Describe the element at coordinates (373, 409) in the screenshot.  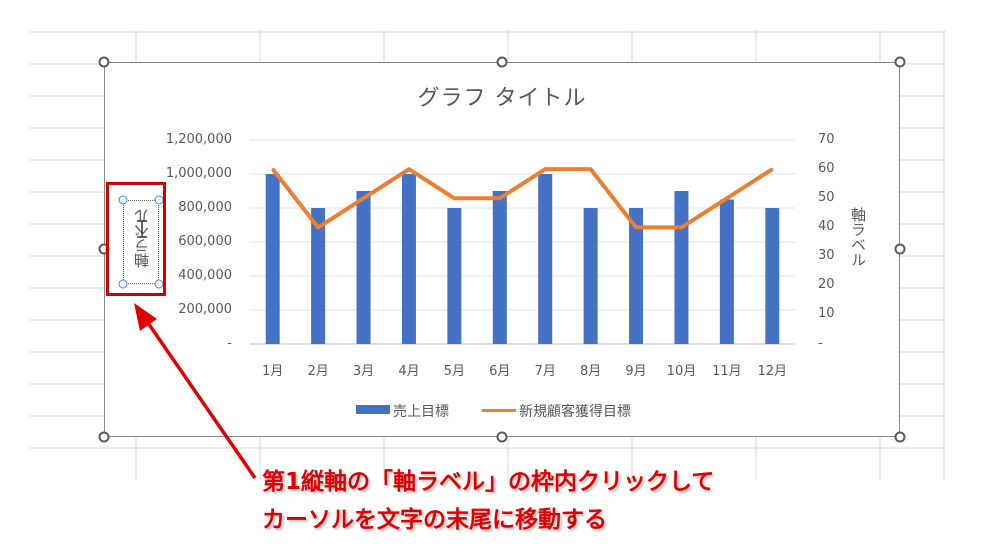
I see `legend-bar-swatch` at that location.